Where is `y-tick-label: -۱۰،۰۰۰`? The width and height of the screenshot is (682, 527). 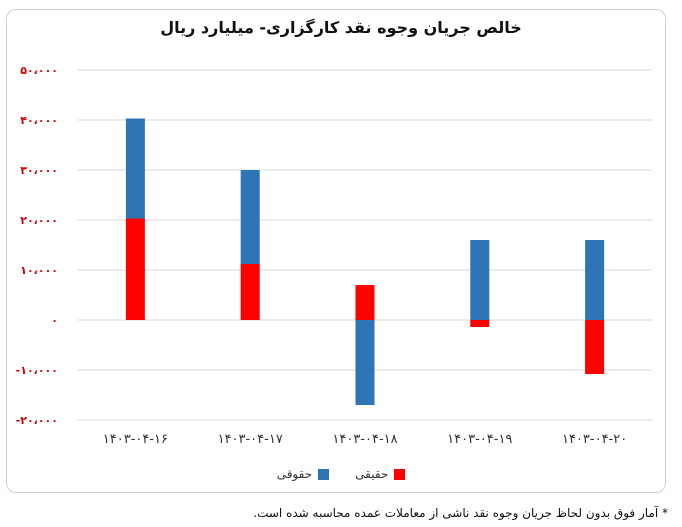
y-tick-label: -۱۰،۰۰۰ is located at coordinates (37, 370).